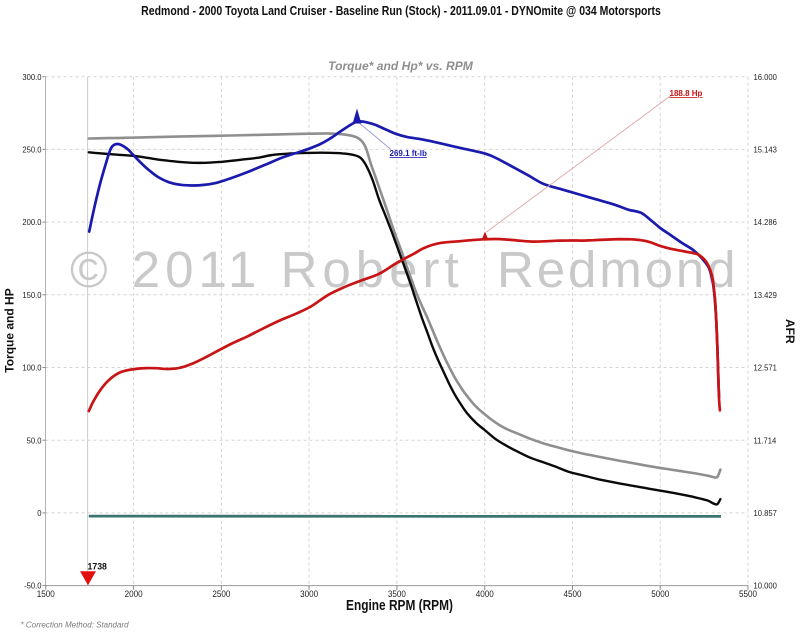  Describe the element at coordinates (617, 269) in the screenshot. I see `svg-text: Redmond` at that location.